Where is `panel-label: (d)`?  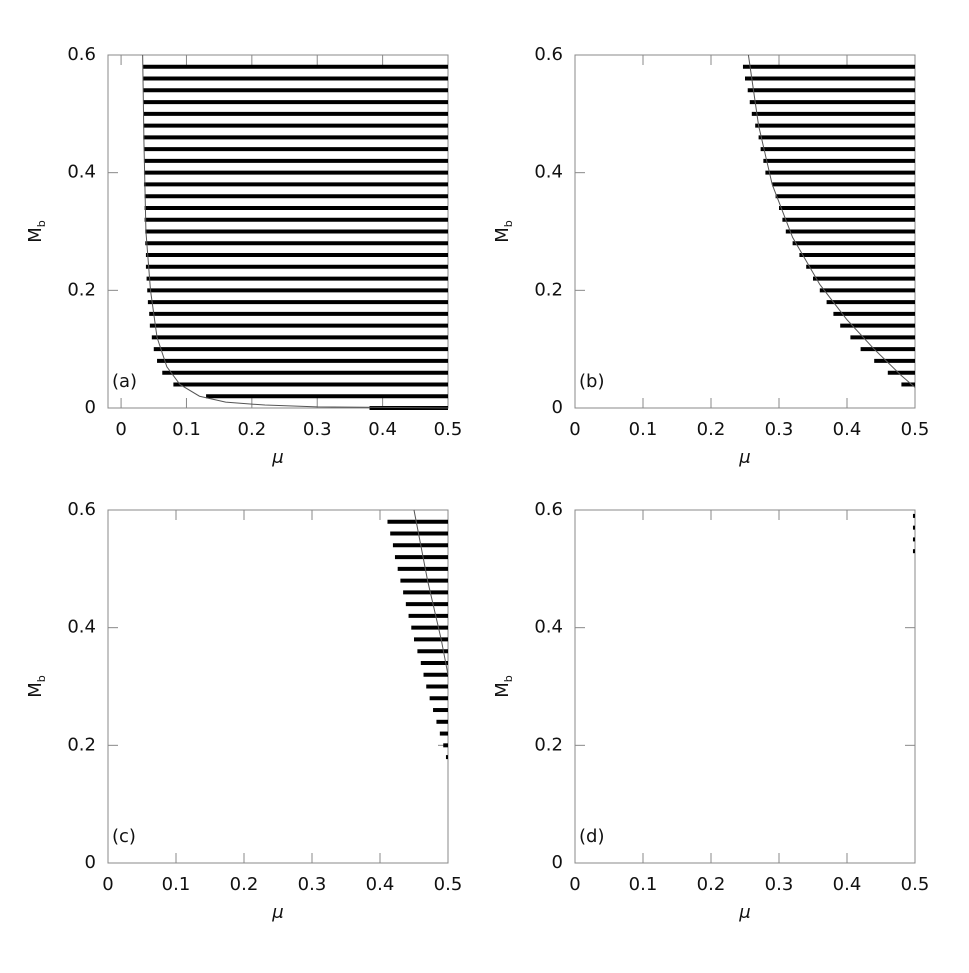
panel-label: (d) is located at coordinates (591, 836).